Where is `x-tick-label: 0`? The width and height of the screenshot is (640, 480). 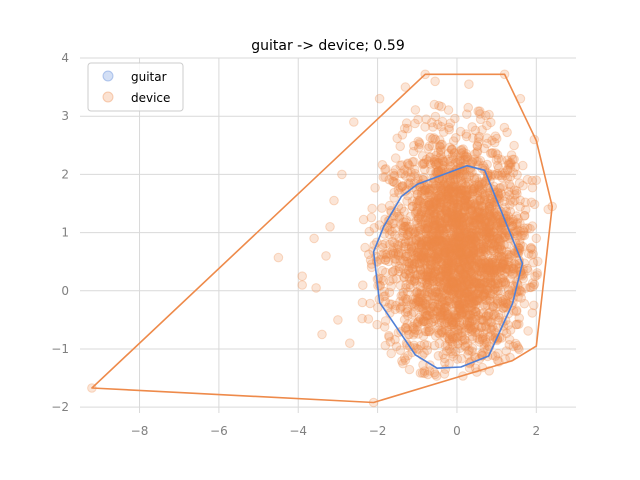 x-tick-label: 0 is located at coordinates (457, 431).